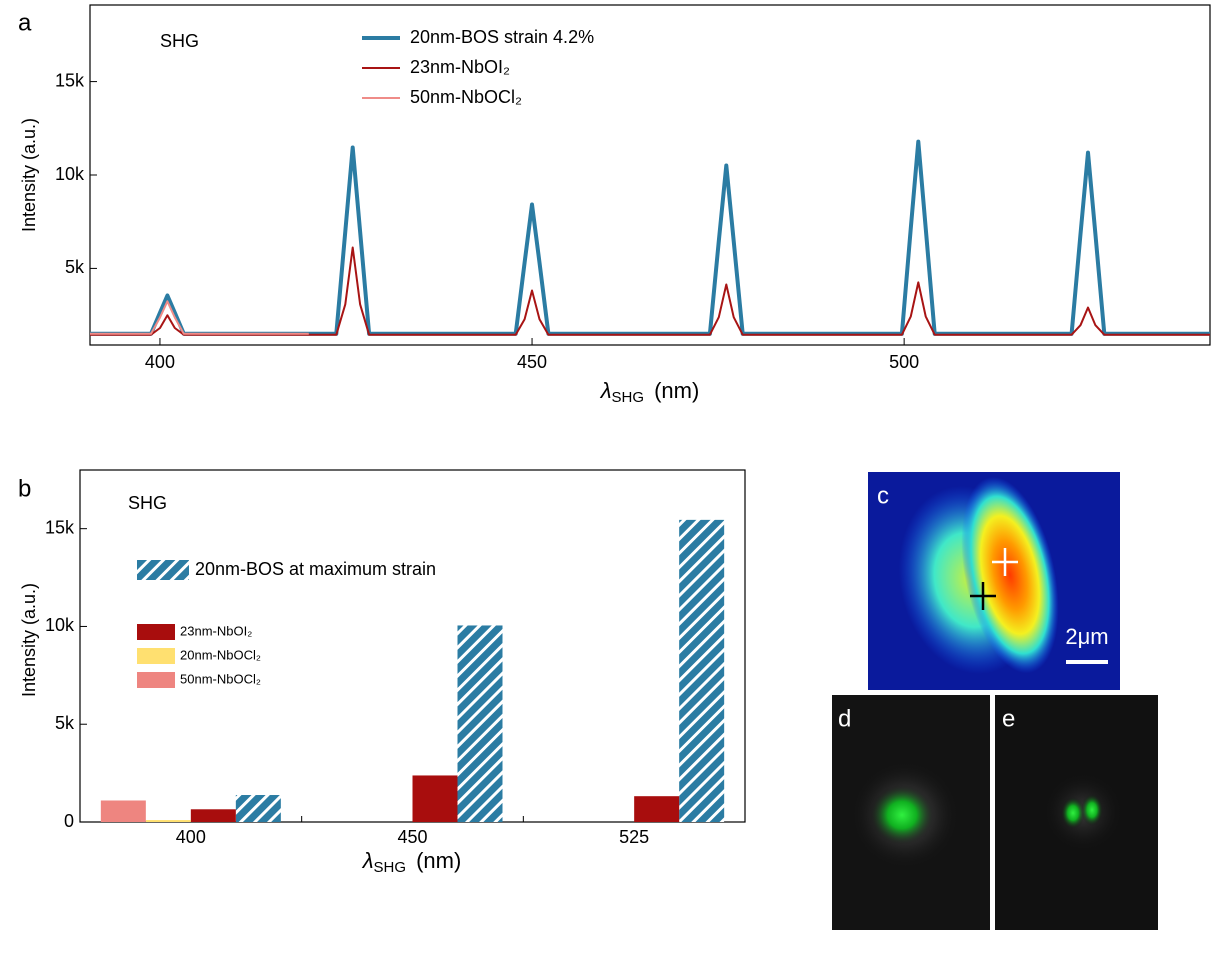 The width and height of the screenshot is (1213, 965). What do you see at coordinates (69, 821) in the screenshot?
I see `y-tick-label: 0` at bounding box center [69, 821].